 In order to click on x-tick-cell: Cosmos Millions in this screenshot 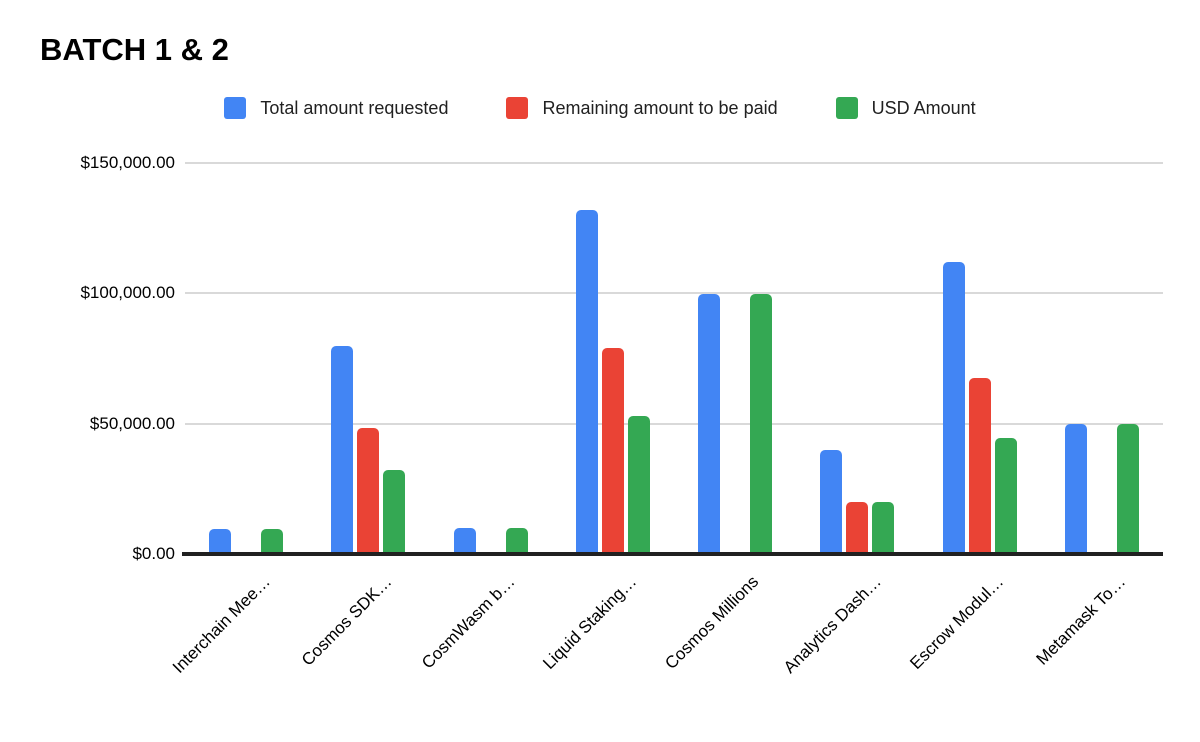, I will do `click(729, 647)`.